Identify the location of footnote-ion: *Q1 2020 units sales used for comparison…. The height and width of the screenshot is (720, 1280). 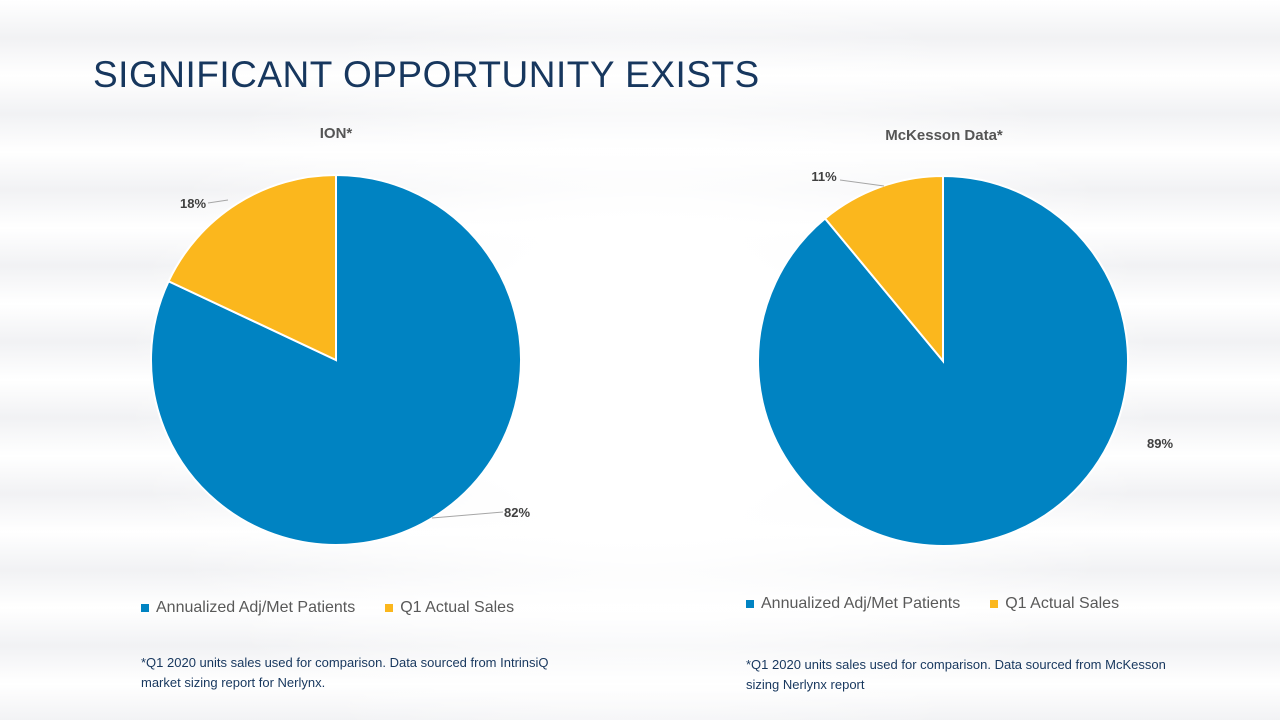
(345, 672).